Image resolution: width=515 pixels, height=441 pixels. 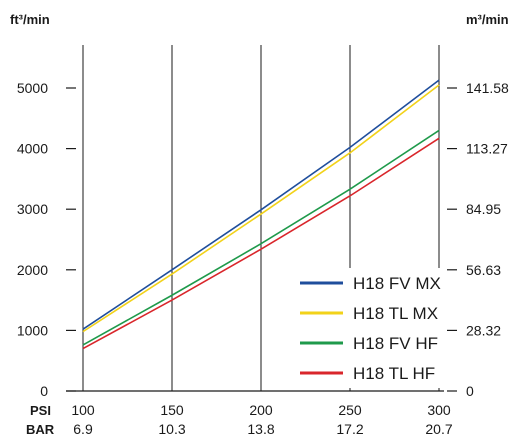 What do you see at coordinates (487, 88) in the screenshot?
I see `y-tick-label-right: 141.58` at bounding box center [487, 88].